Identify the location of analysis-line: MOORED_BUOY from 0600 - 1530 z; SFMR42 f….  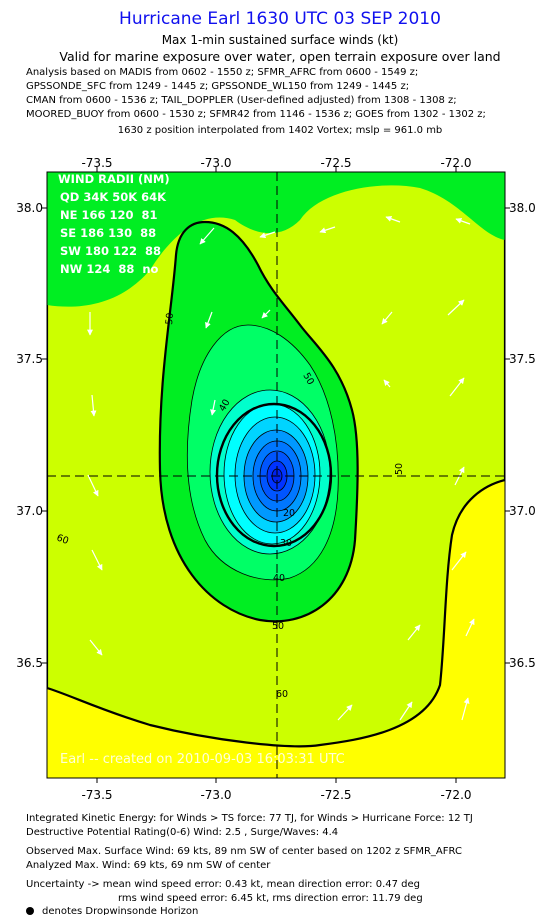
(256, 114).